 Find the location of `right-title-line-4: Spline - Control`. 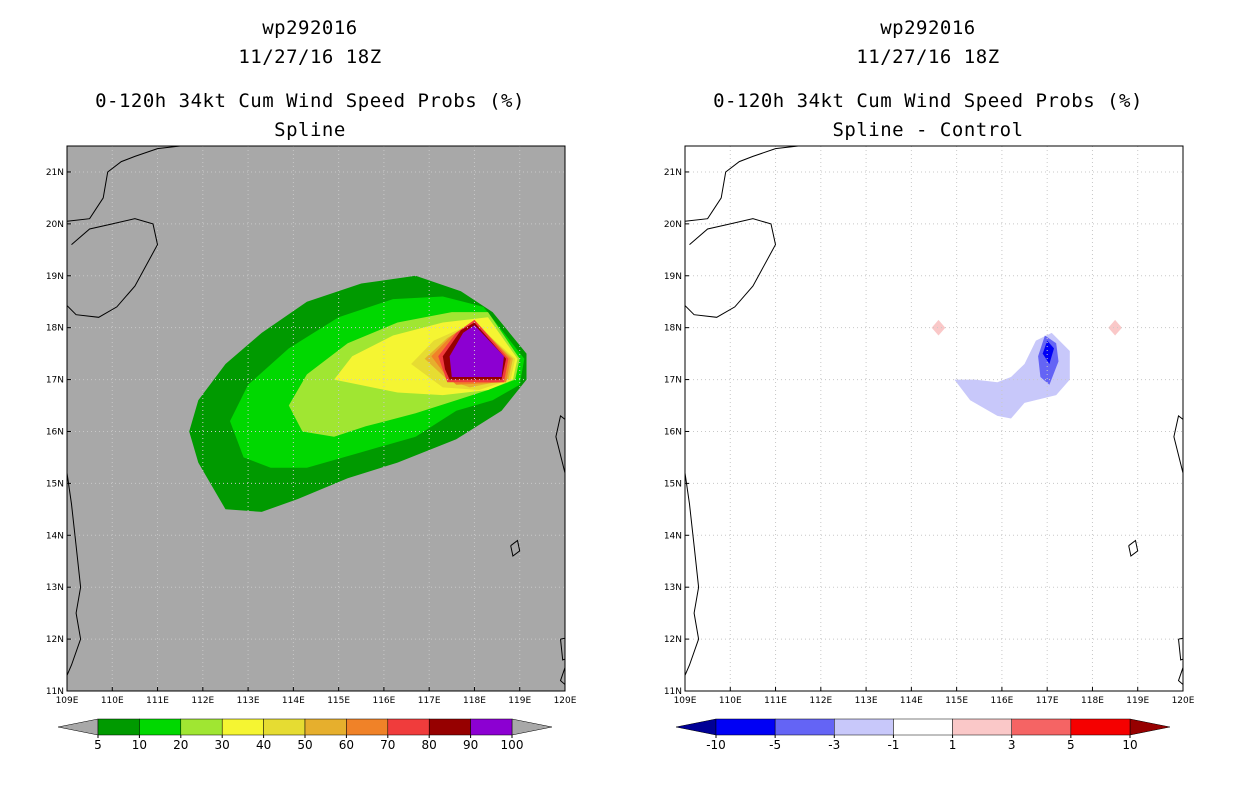

right-title-line-4: Spline - Control is located at coordinates (928, 130).